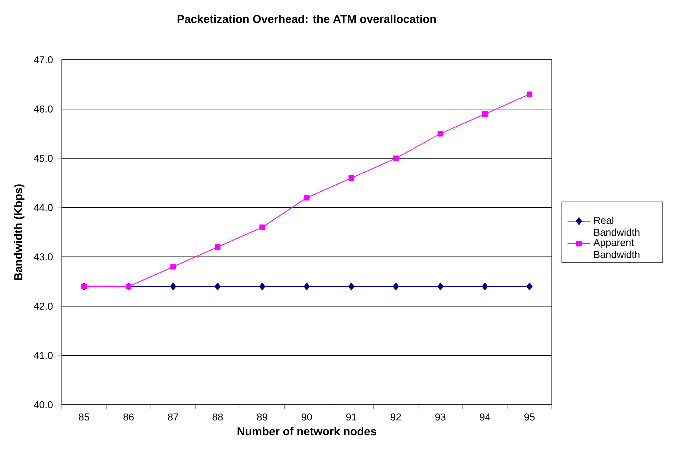 The width and height of the screenshot is (677, 452). What do you see at coordinates (307, 431) in the screenshot?
I see `x-axis-title: Number of network nodes` at bounding box center [307, 431].